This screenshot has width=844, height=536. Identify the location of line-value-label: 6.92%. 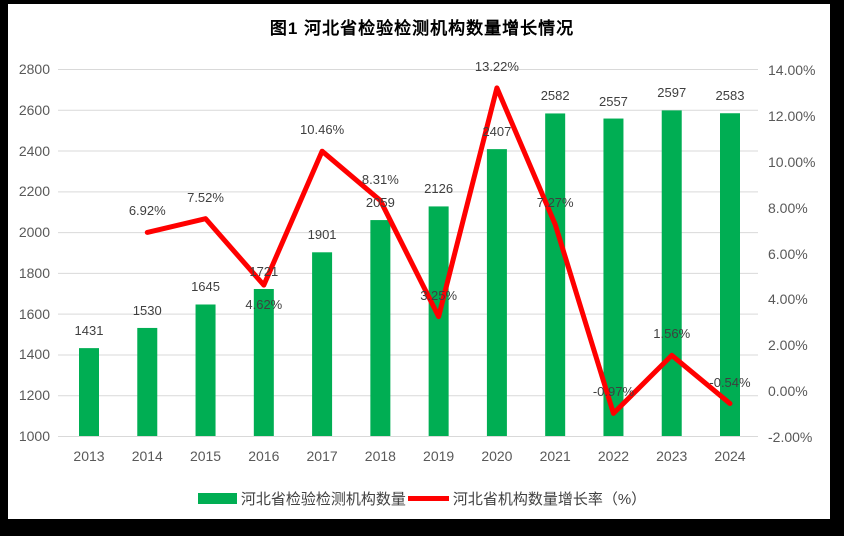
(147, 211).